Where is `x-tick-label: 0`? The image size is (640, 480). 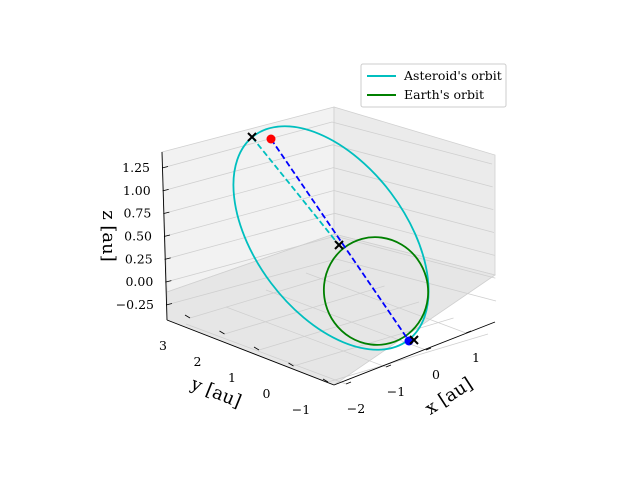
x-tick-label: 0 is located at coordinates (436, 374).